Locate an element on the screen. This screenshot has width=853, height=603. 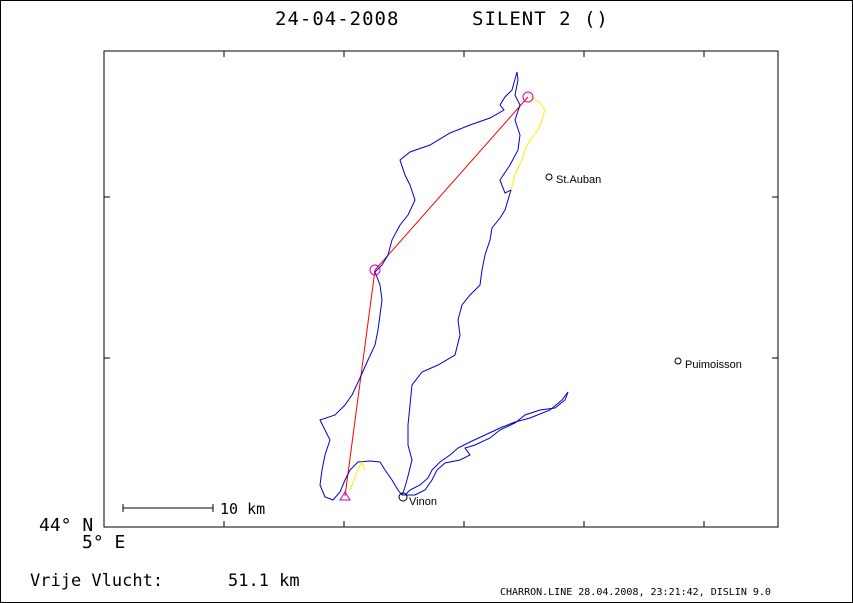
scale-bar is located at coordinates (168, 508).